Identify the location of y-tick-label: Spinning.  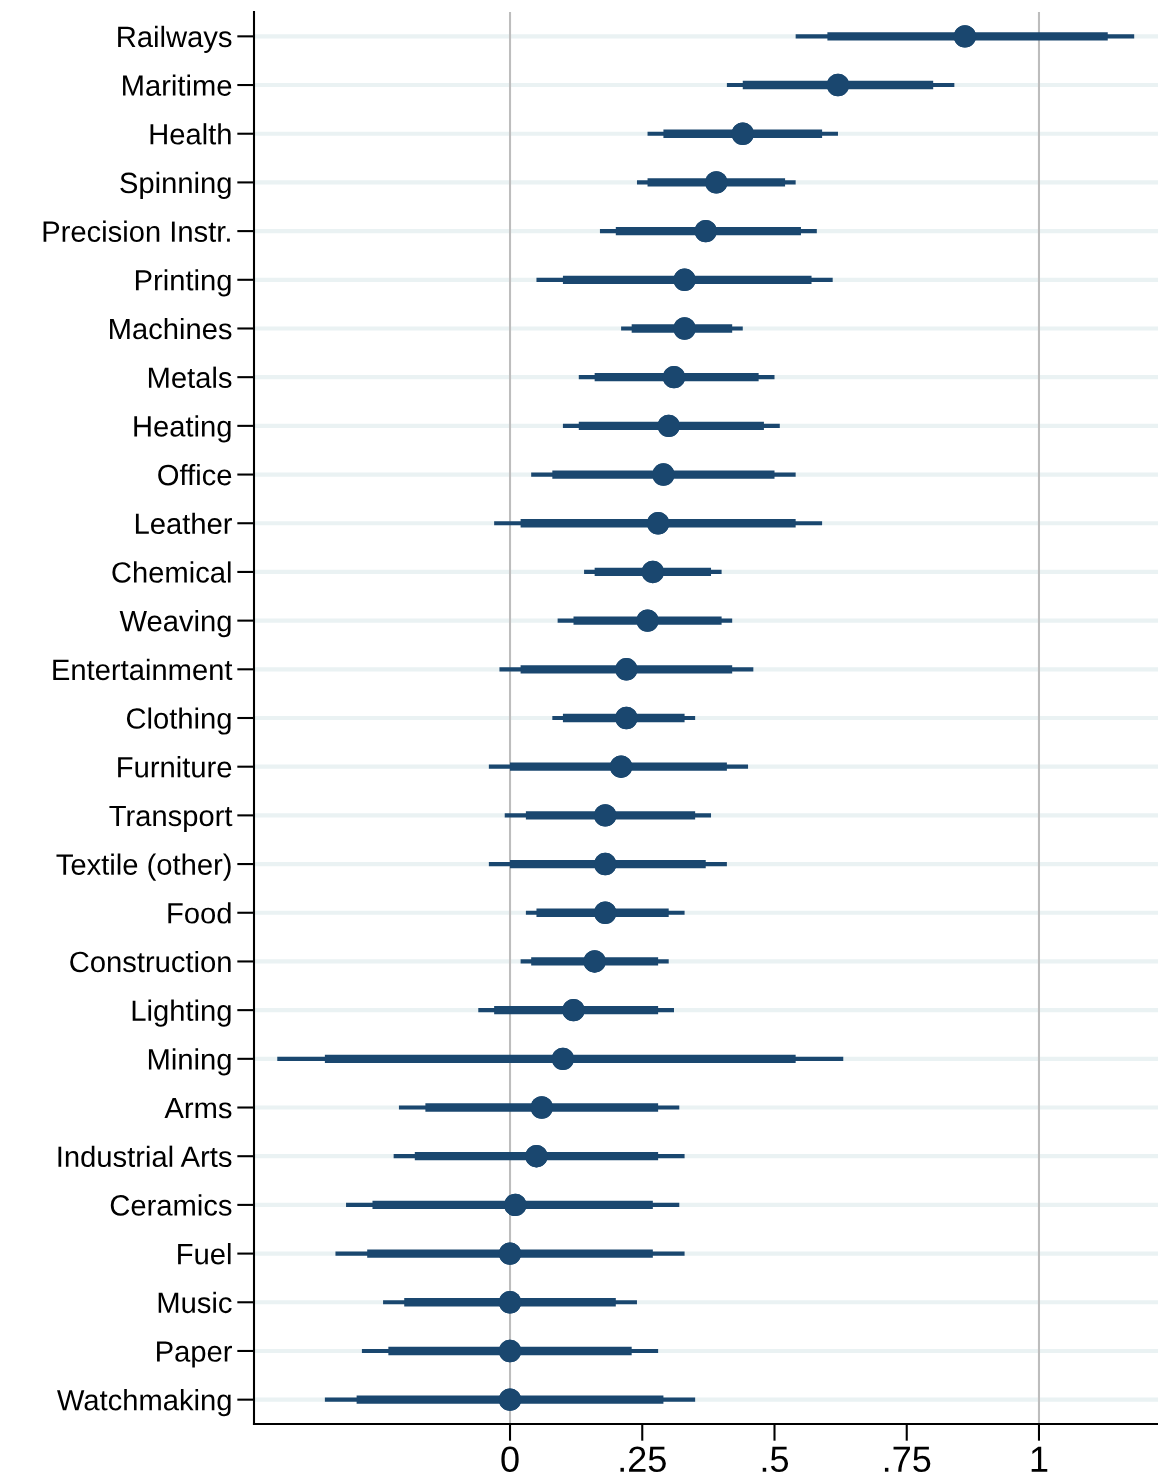
(175, 185).